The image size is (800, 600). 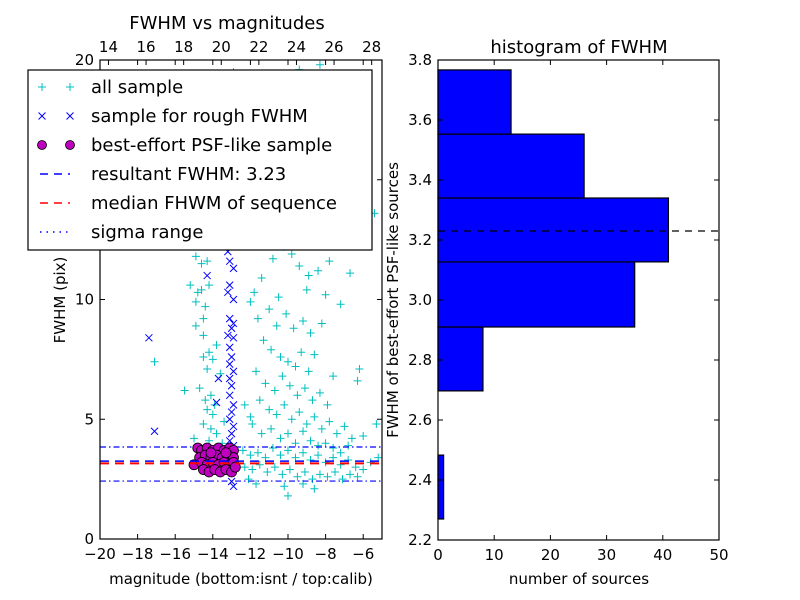 I want to click on plus-marker-icon, so click(x=42, y=87).